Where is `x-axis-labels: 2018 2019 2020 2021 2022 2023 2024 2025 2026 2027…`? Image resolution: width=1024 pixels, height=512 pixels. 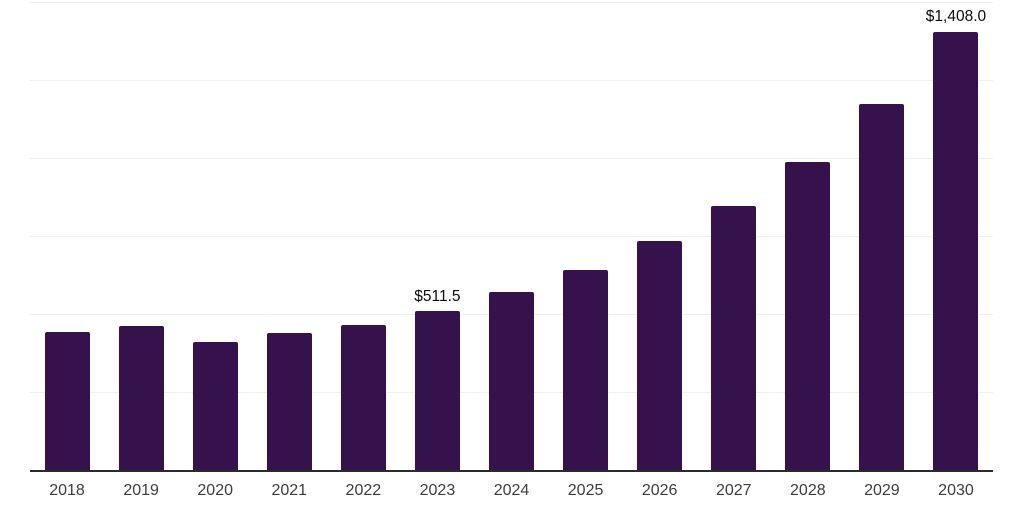 x-axis-labels: 2018 2019 2020 2021 2022 2023 2024 2025 2026 2027… is located at coordinates (511, 491).